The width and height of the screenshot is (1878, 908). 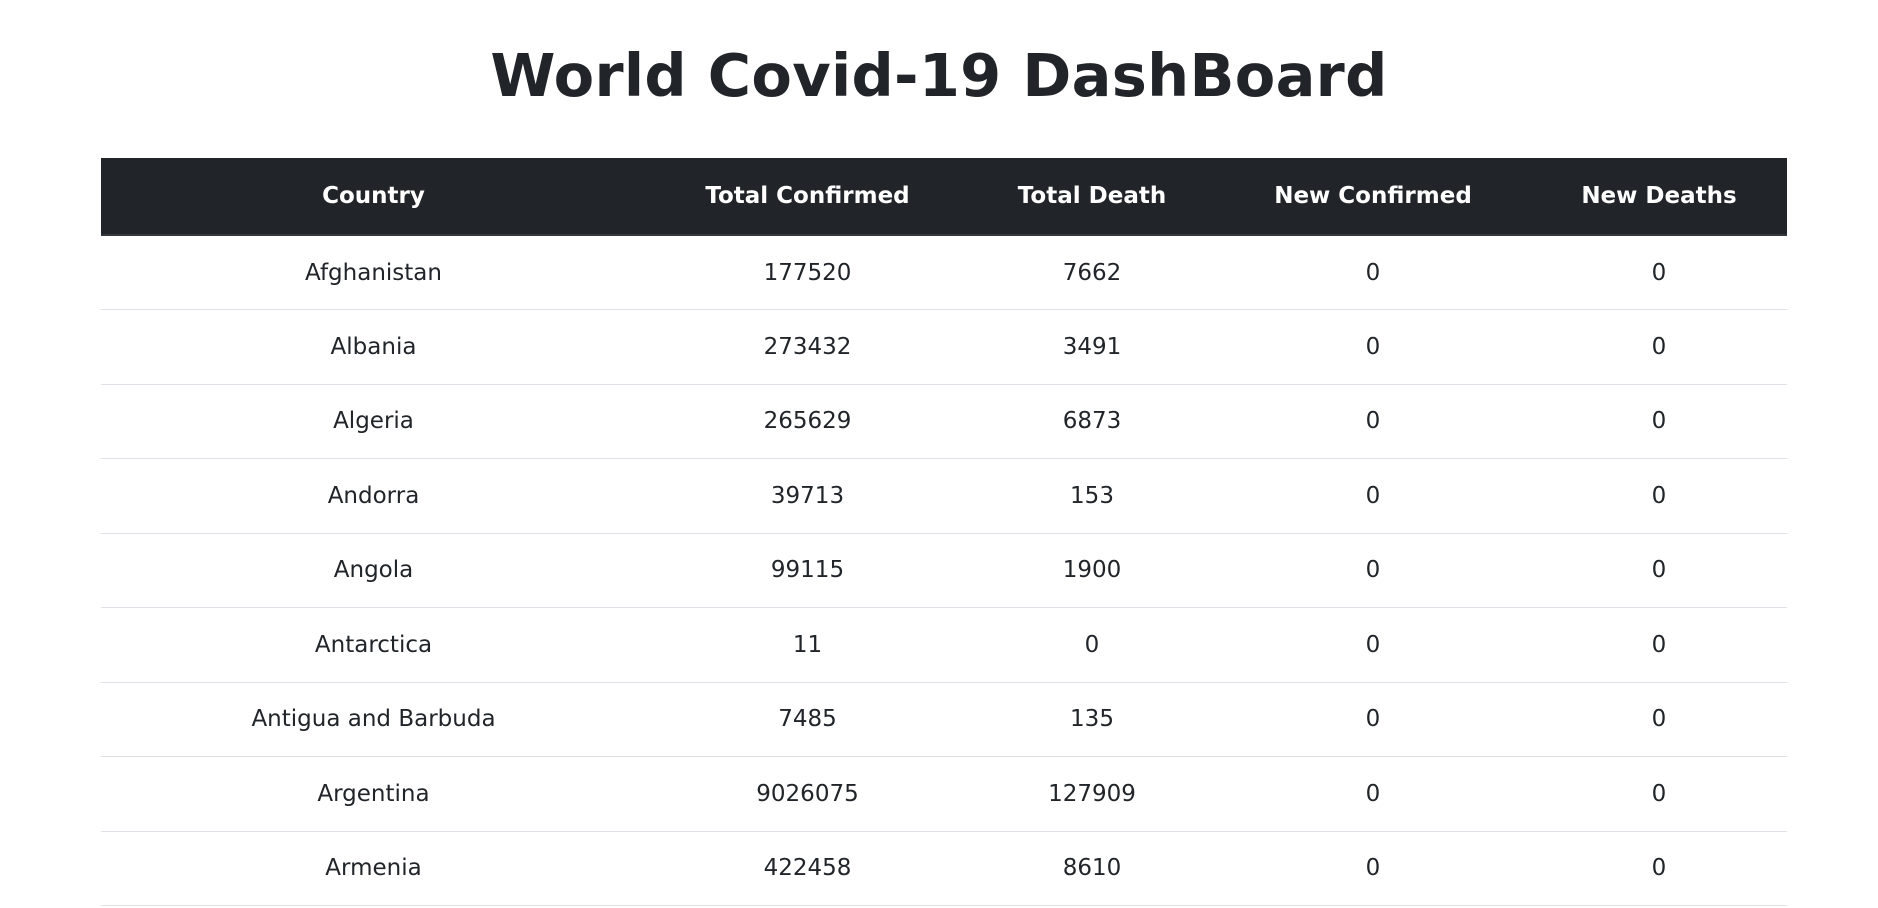 What do you see at coordinates (373, 868) in the screenshot?
I see `cell-country: Armenia` at bounding box center [373, 868].